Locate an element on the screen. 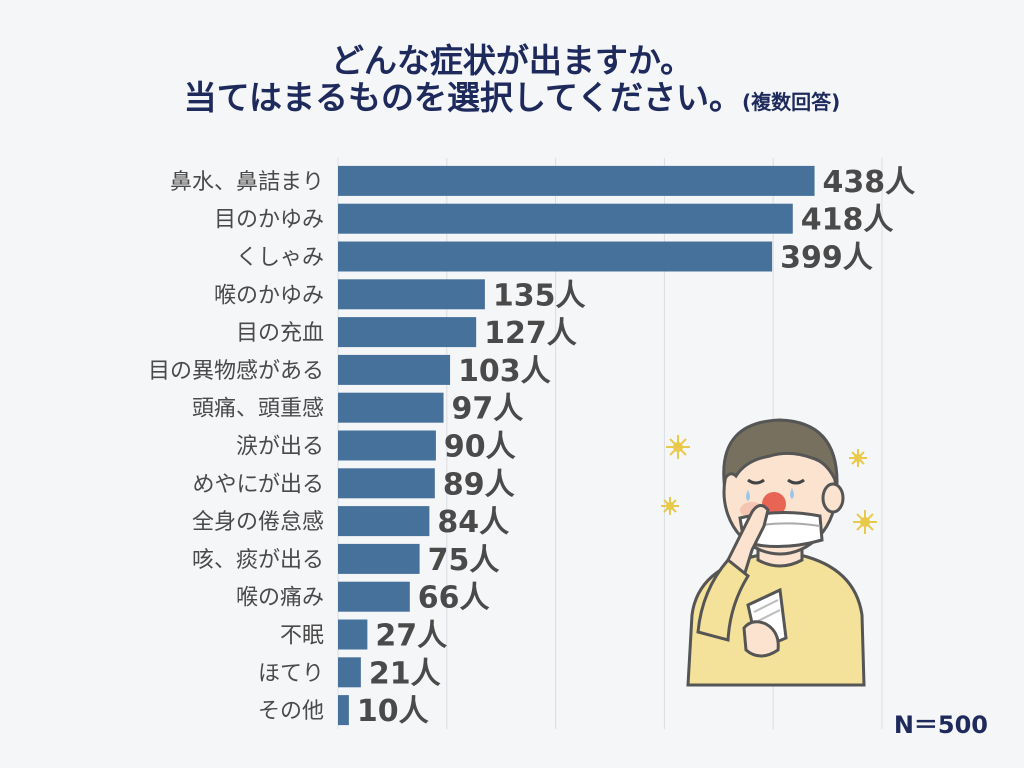 The image size is (1024, 768). value-label: 75人 is located at coordinates (464, 560).